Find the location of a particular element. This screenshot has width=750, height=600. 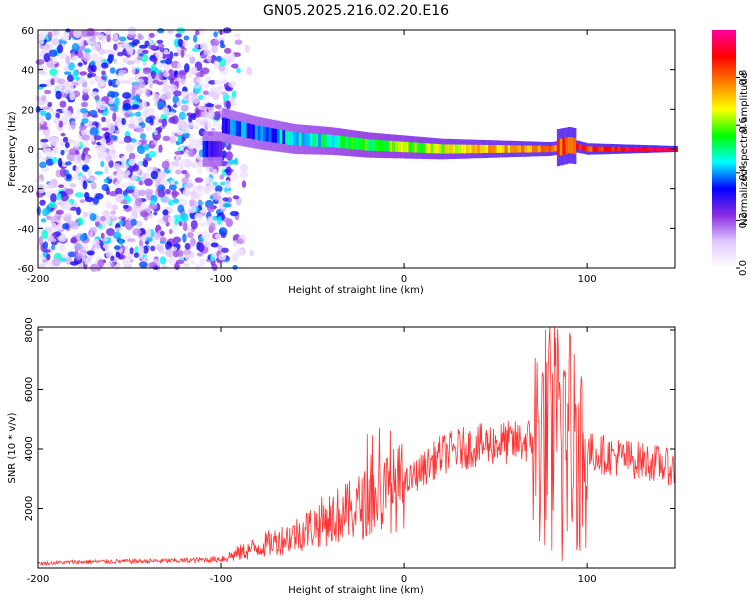

spectrogram-y-tick-label: 20 is located at coordinates (27, 110).